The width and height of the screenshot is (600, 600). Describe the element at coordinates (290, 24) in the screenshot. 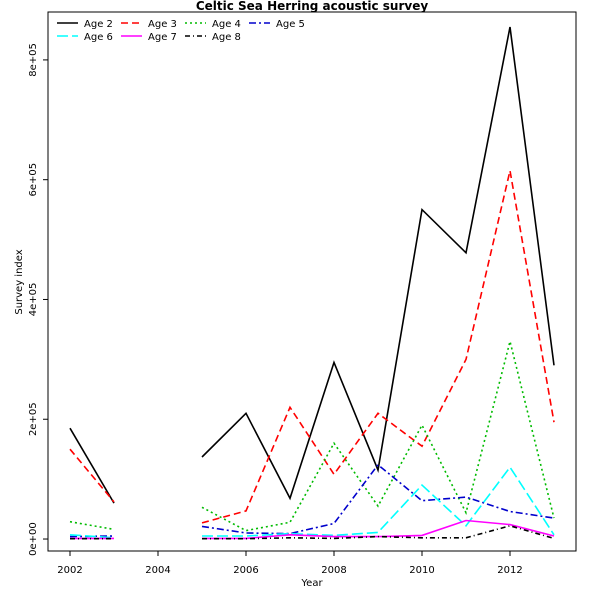

I see `legend-label: Age 5` at that location.